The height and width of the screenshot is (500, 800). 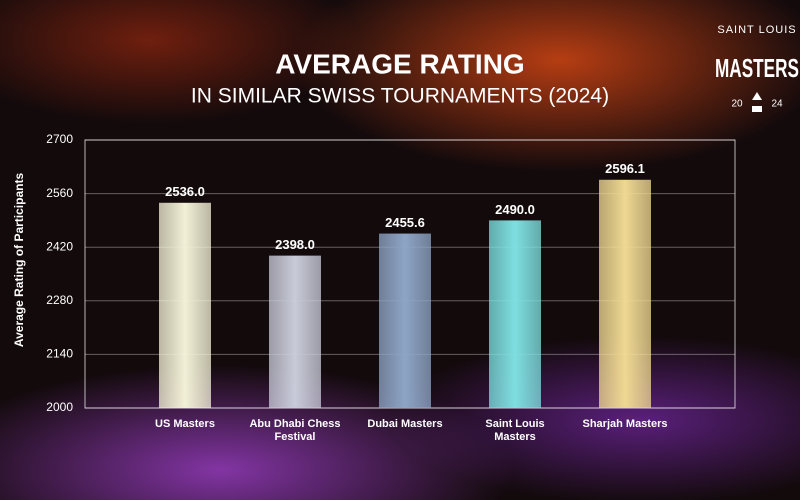 What do you see at coordinates (625, 168) in the screenshot?
I see `data-label: 2596.1` at bounding box center [625, 168].